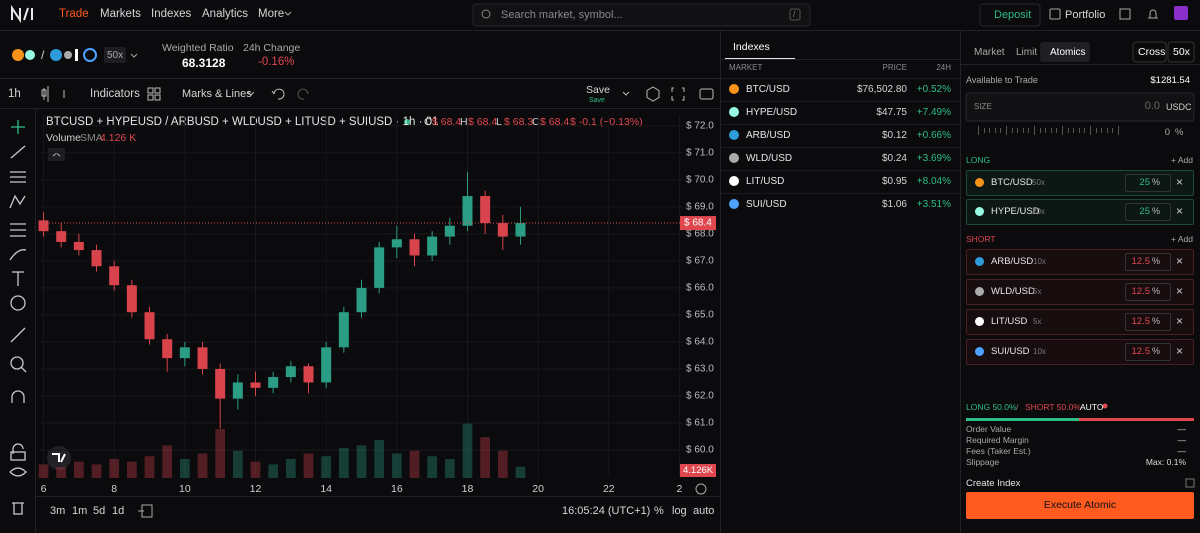 This screenshot has height=533, width=1200. What do you see at coordinates (765, 181) in the screenshot?
I see `market-name: LIT/USD` at bounding box center [765, 181].